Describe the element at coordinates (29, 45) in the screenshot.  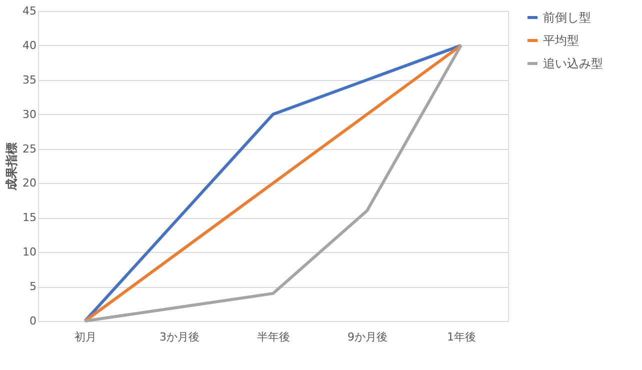
I see `y-tick-label: 40` at that location.